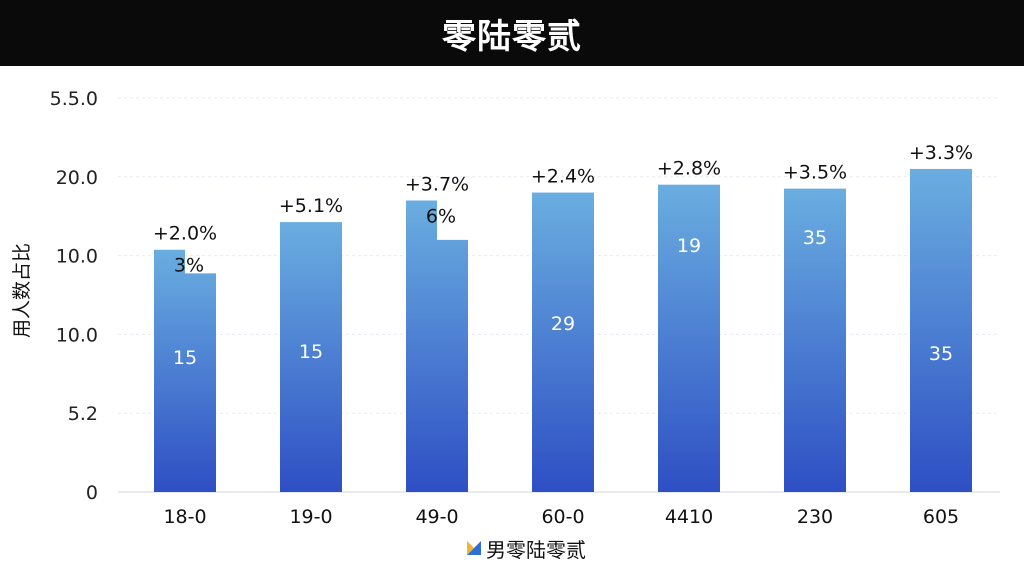 Image resolution: width=1024 pixels, height=576 pixels. I want to click on bar-inner-label: 19, so click(689, 246).